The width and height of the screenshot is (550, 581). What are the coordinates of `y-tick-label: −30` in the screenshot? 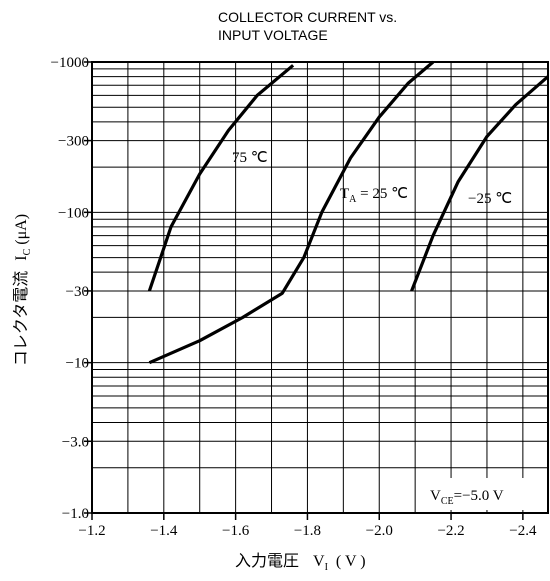 It's located at (77, 292).